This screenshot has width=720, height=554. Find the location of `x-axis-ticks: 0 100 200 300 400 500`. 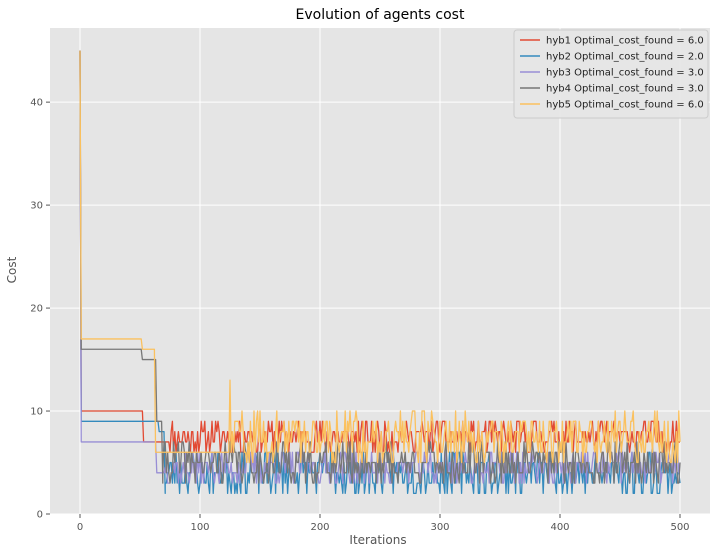

x-axis-ticks: 0 100 200 300 400 500 is located at coordinates (383, 523).